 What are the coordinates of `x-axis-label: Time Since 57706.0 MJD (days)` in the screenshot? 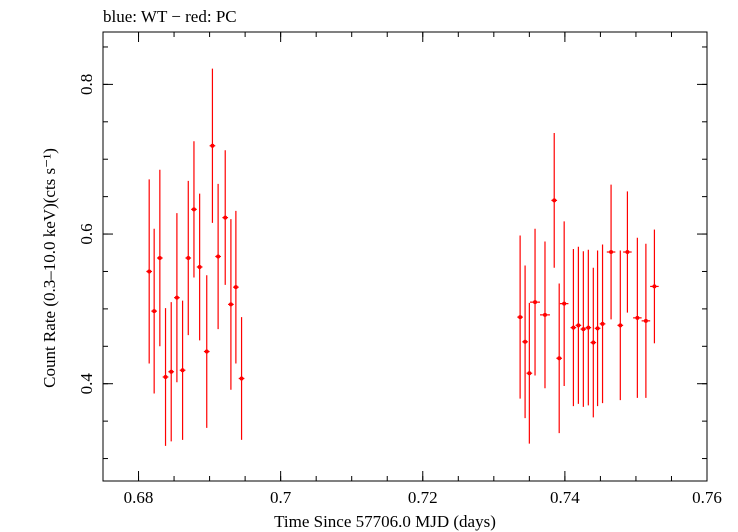 It's located at (385, 521).